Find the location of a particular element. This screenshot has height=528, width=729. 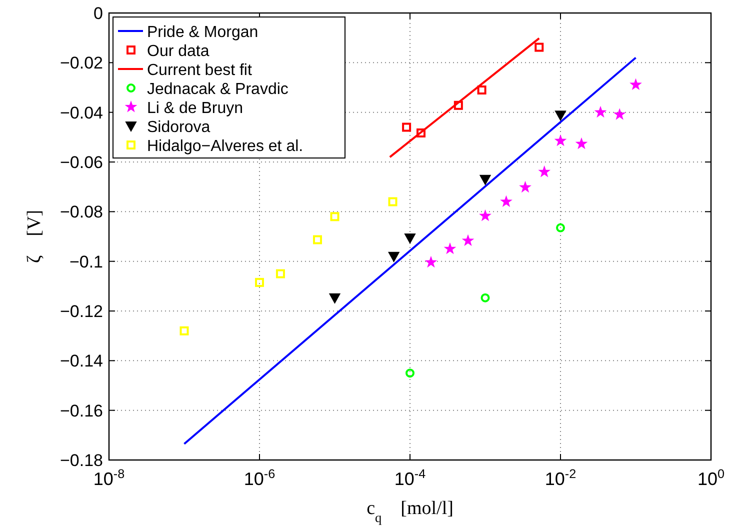

legend-label: Sidorova is located at coordinates (178, 127).